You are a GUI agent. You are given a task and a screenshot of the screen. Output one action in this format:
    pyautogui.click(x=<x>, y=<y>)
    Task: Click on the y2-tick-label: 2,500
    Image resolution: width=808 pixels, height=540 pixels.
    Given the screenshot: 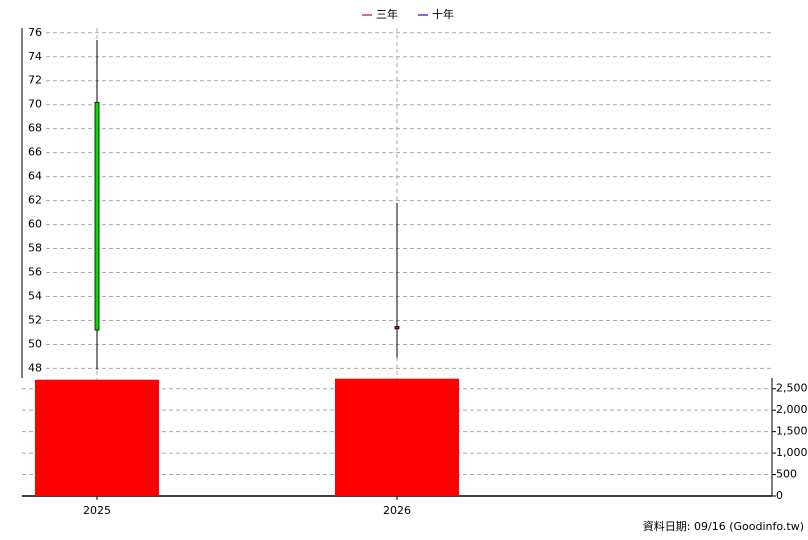 What is the action you would take?
    pyautogui.click(x=792, y=388)
    